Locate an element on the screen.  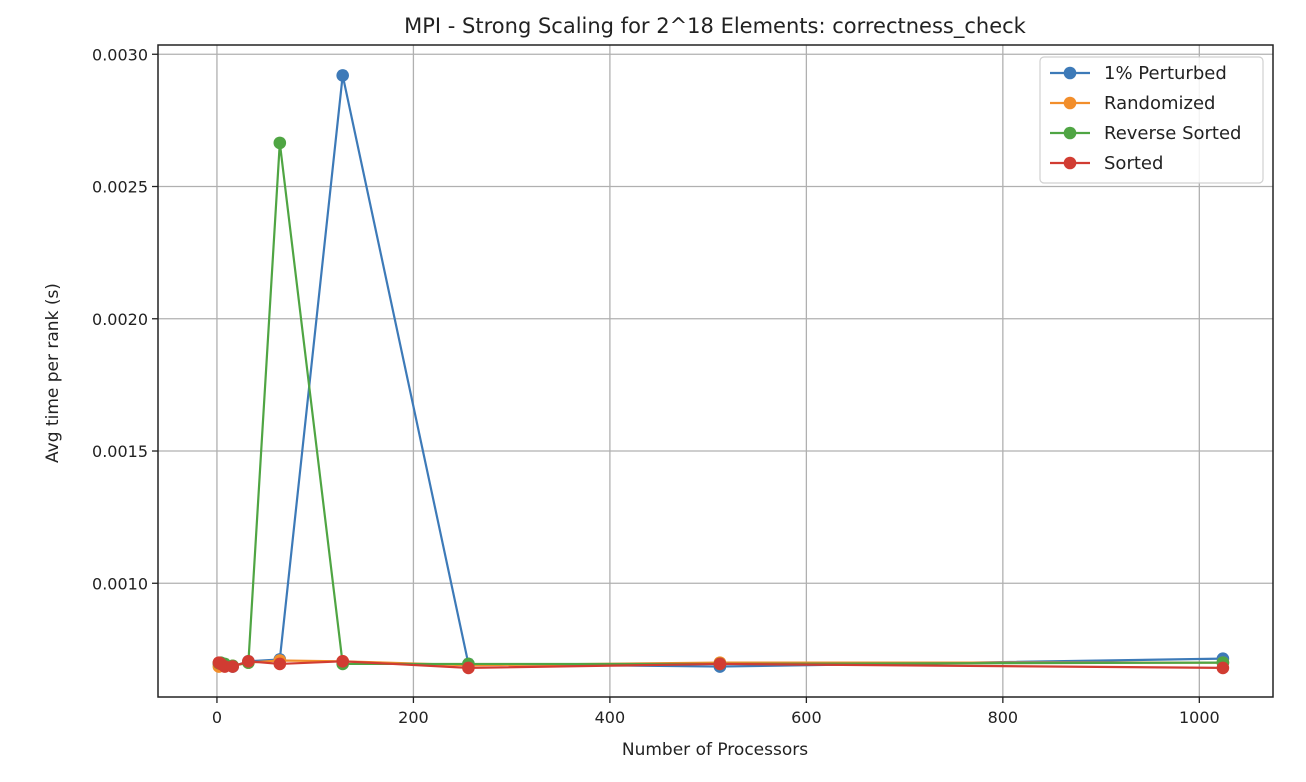
legend-label: Reverse Sorted is located at coordinates (1172, 133).